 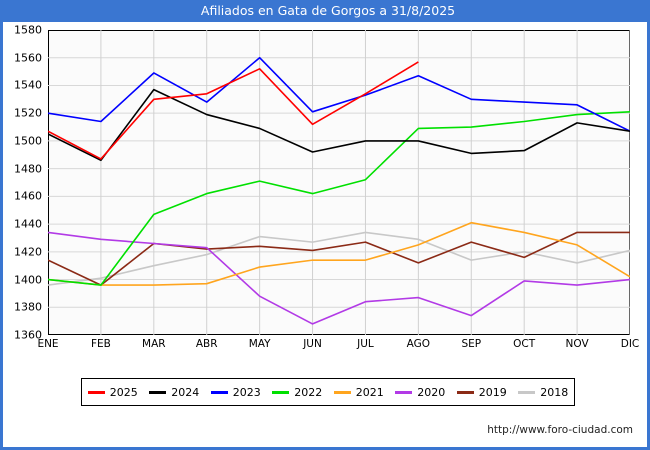 I want to click on legend-item-2019: 2019, so click(x=481, y=392).